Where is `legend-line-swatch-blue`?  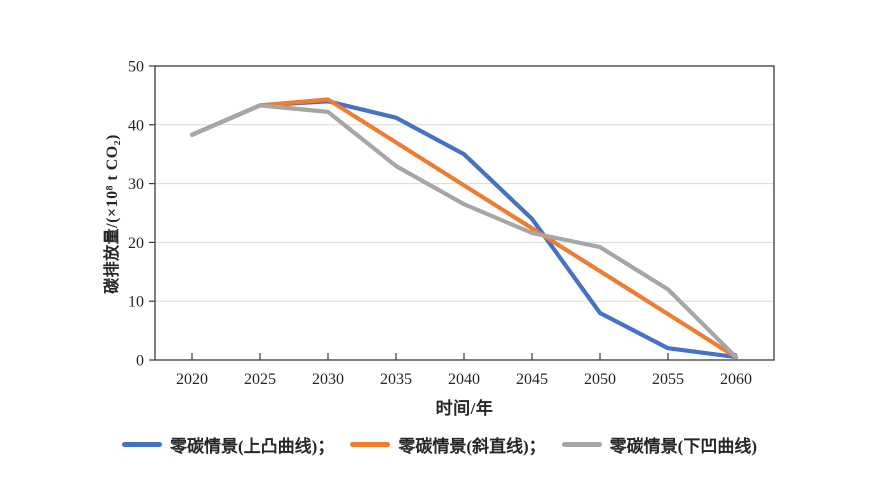
legend-line-swatch-blue is located at coordinates (142, 444).